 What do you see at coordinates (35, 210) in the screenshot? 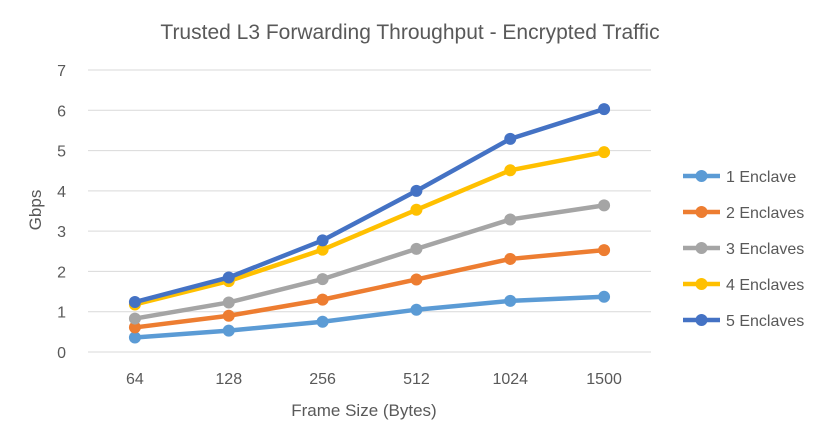
I see `y-axis-label: Gbps` at bounding box center [35, 210].